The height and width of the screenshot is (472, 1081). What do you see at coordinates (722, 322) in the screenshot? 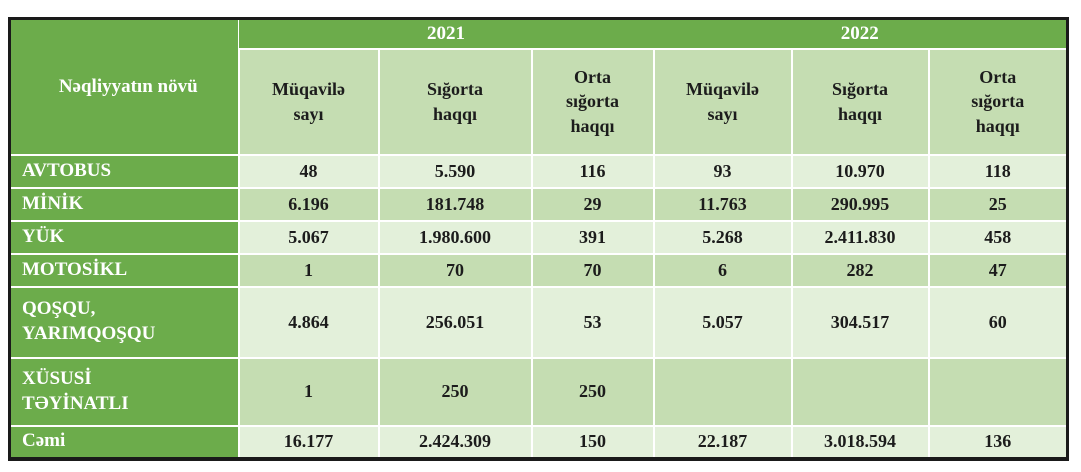
I see `cell: 5.057` at bounding box center [722, 322].